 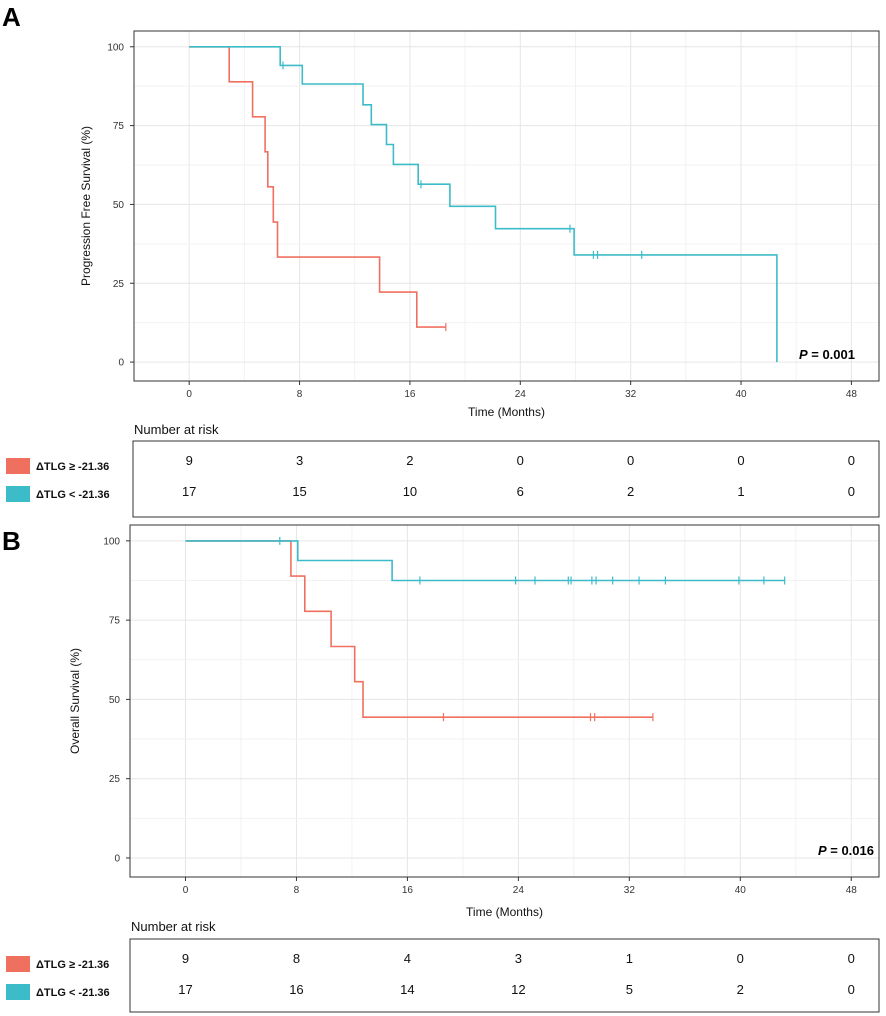 I want to click on panel-a-series-high-tlg, so click(x=318, y=189).